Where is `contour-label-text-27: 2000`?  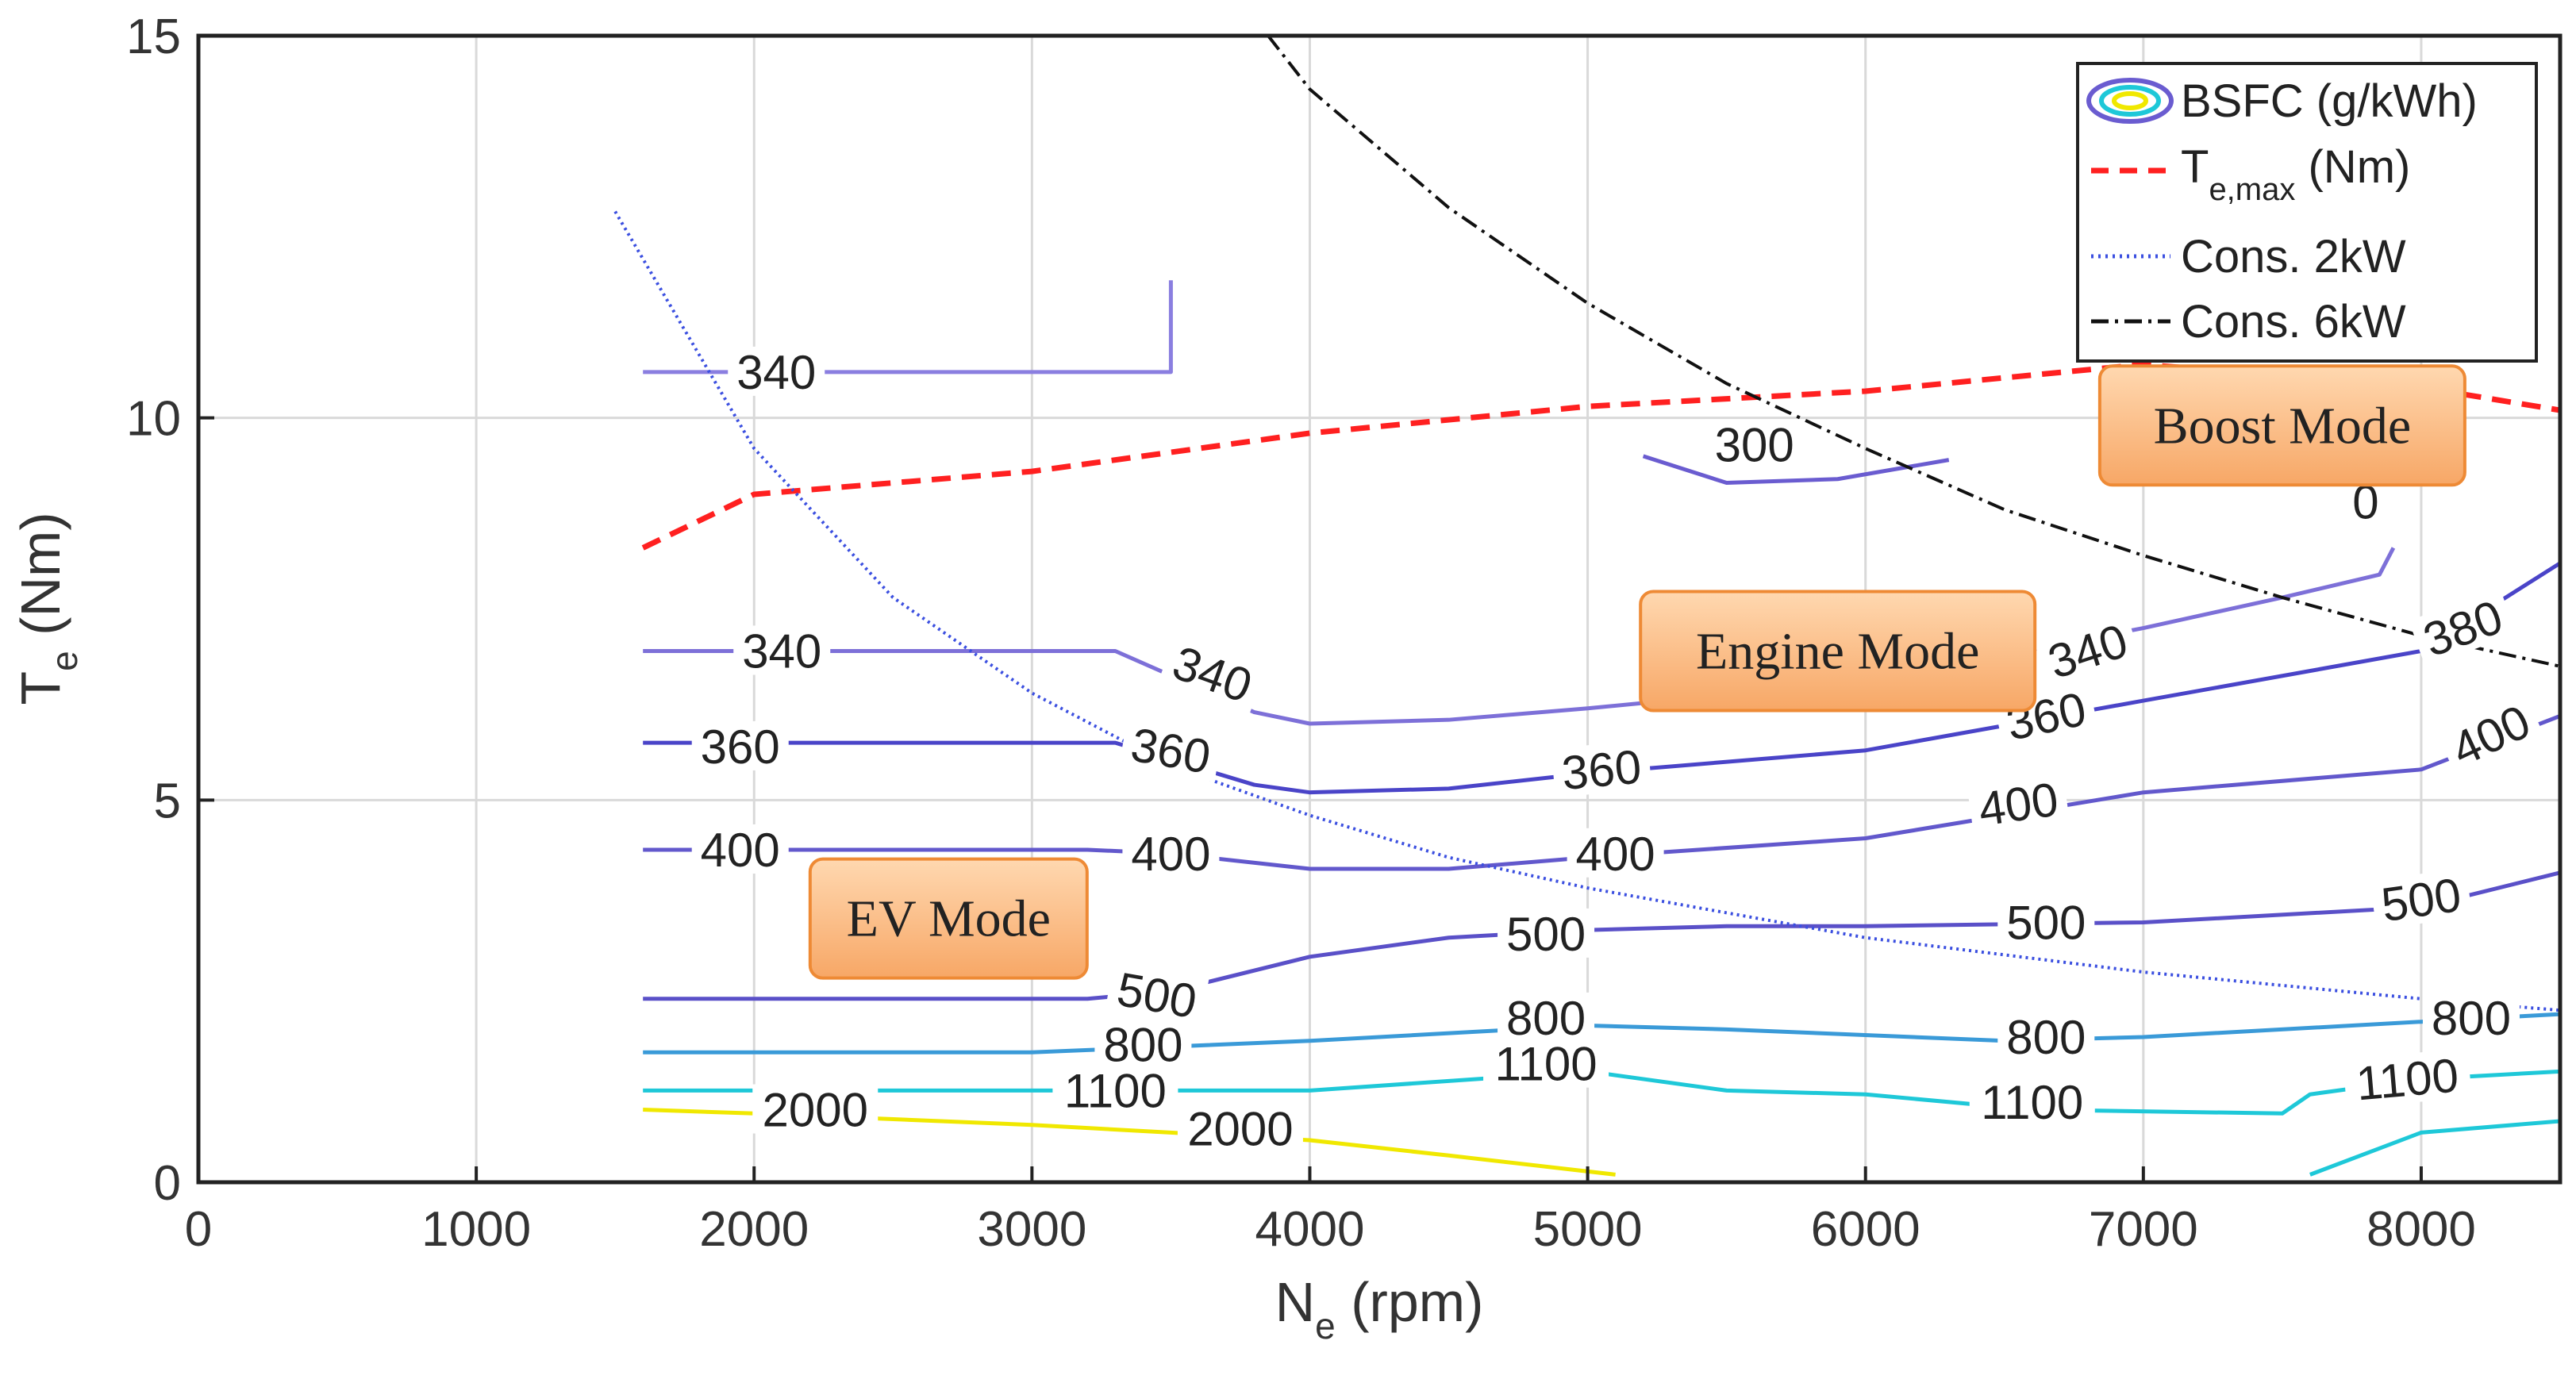
contour-label-text-27: 2000 is located at coordinates (1240, 1129).